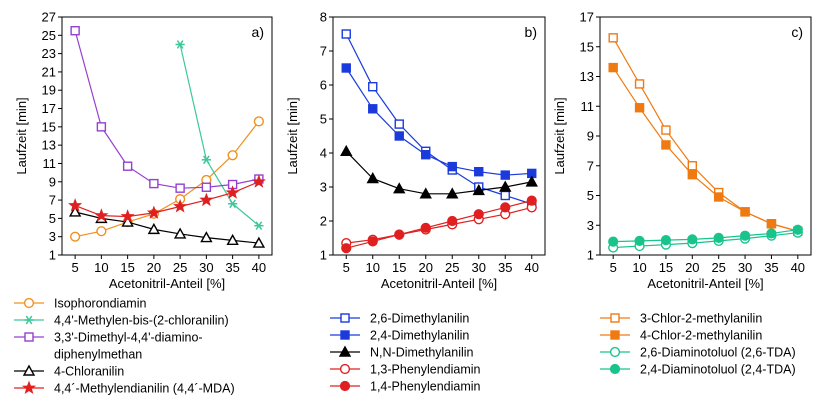 Image resolution: width=822 pixels, height=414 pixels. I want to click on legend-label: 4-Chlor-2-methylanilin, so click(701, 336).